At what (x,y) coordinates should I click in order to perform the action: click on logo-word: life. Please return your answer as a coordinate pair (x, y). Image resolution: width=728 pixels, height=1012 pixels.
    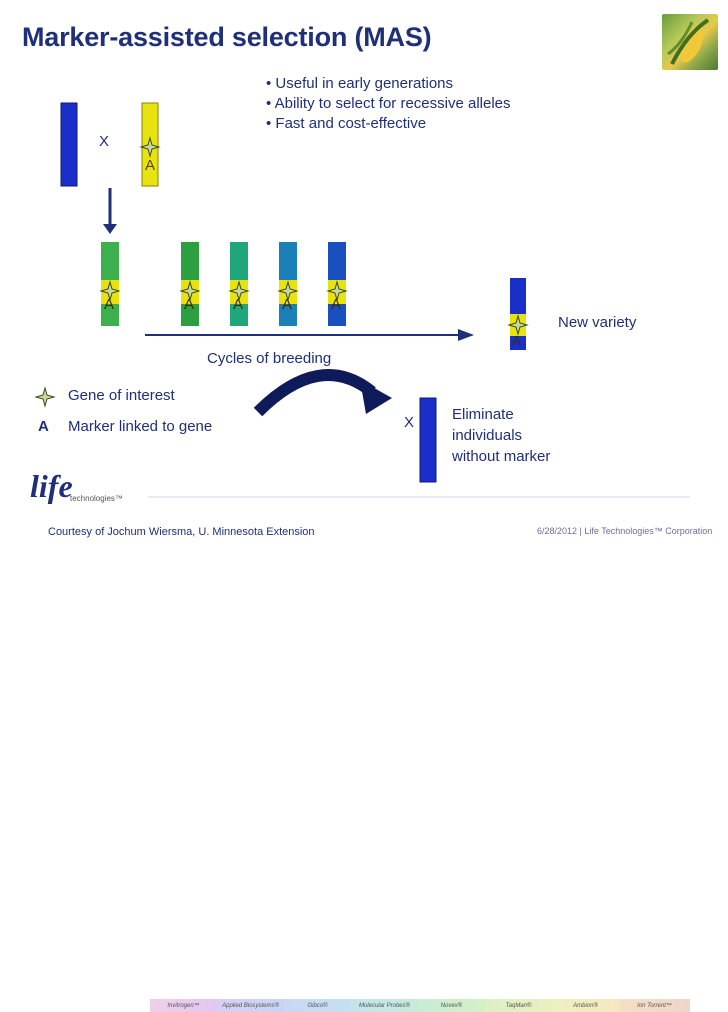
    Looking at the image, I should click on (51, 486).